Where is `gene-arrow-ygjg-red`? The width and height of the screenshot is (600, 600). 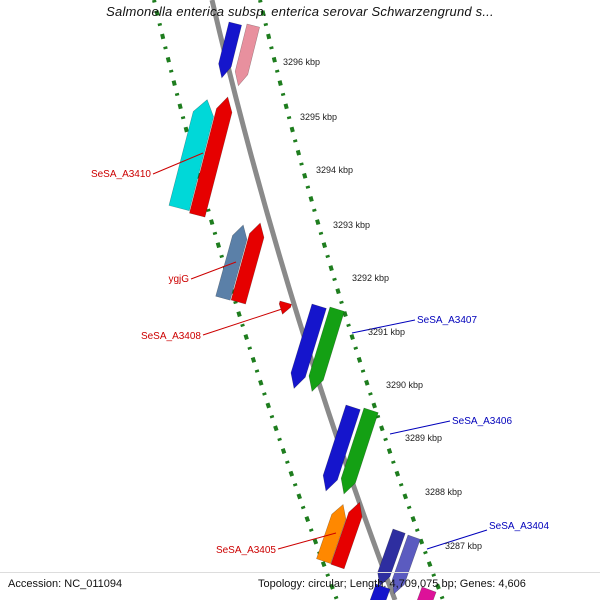
gene-arrow-ygjg-red is located at coordinates (248, 263).